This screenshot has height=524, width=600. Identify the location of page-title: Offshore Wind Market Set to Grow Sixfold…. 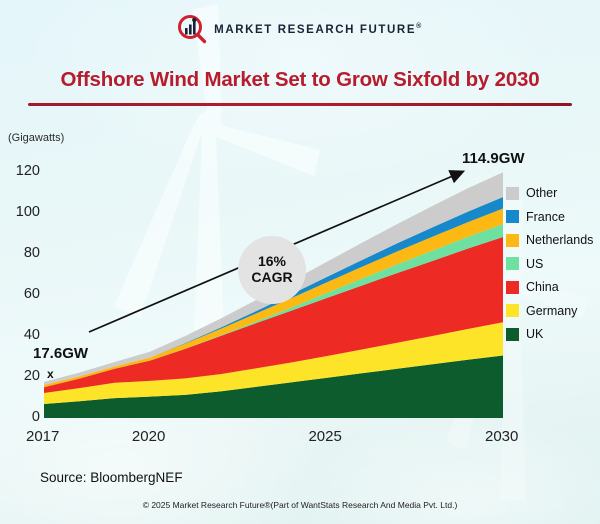
(300, 79).